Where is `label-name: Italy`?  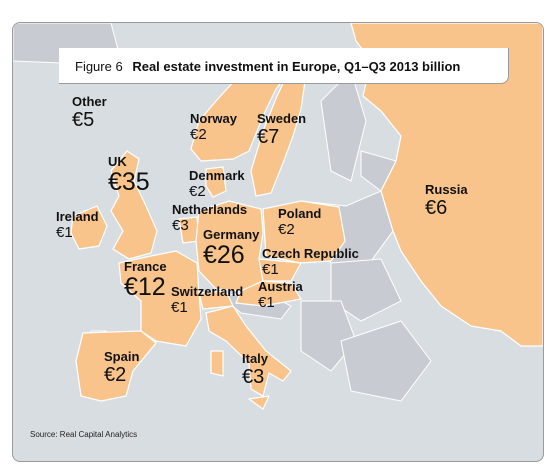
label-name: Italy is located at coordinates (255, 358).